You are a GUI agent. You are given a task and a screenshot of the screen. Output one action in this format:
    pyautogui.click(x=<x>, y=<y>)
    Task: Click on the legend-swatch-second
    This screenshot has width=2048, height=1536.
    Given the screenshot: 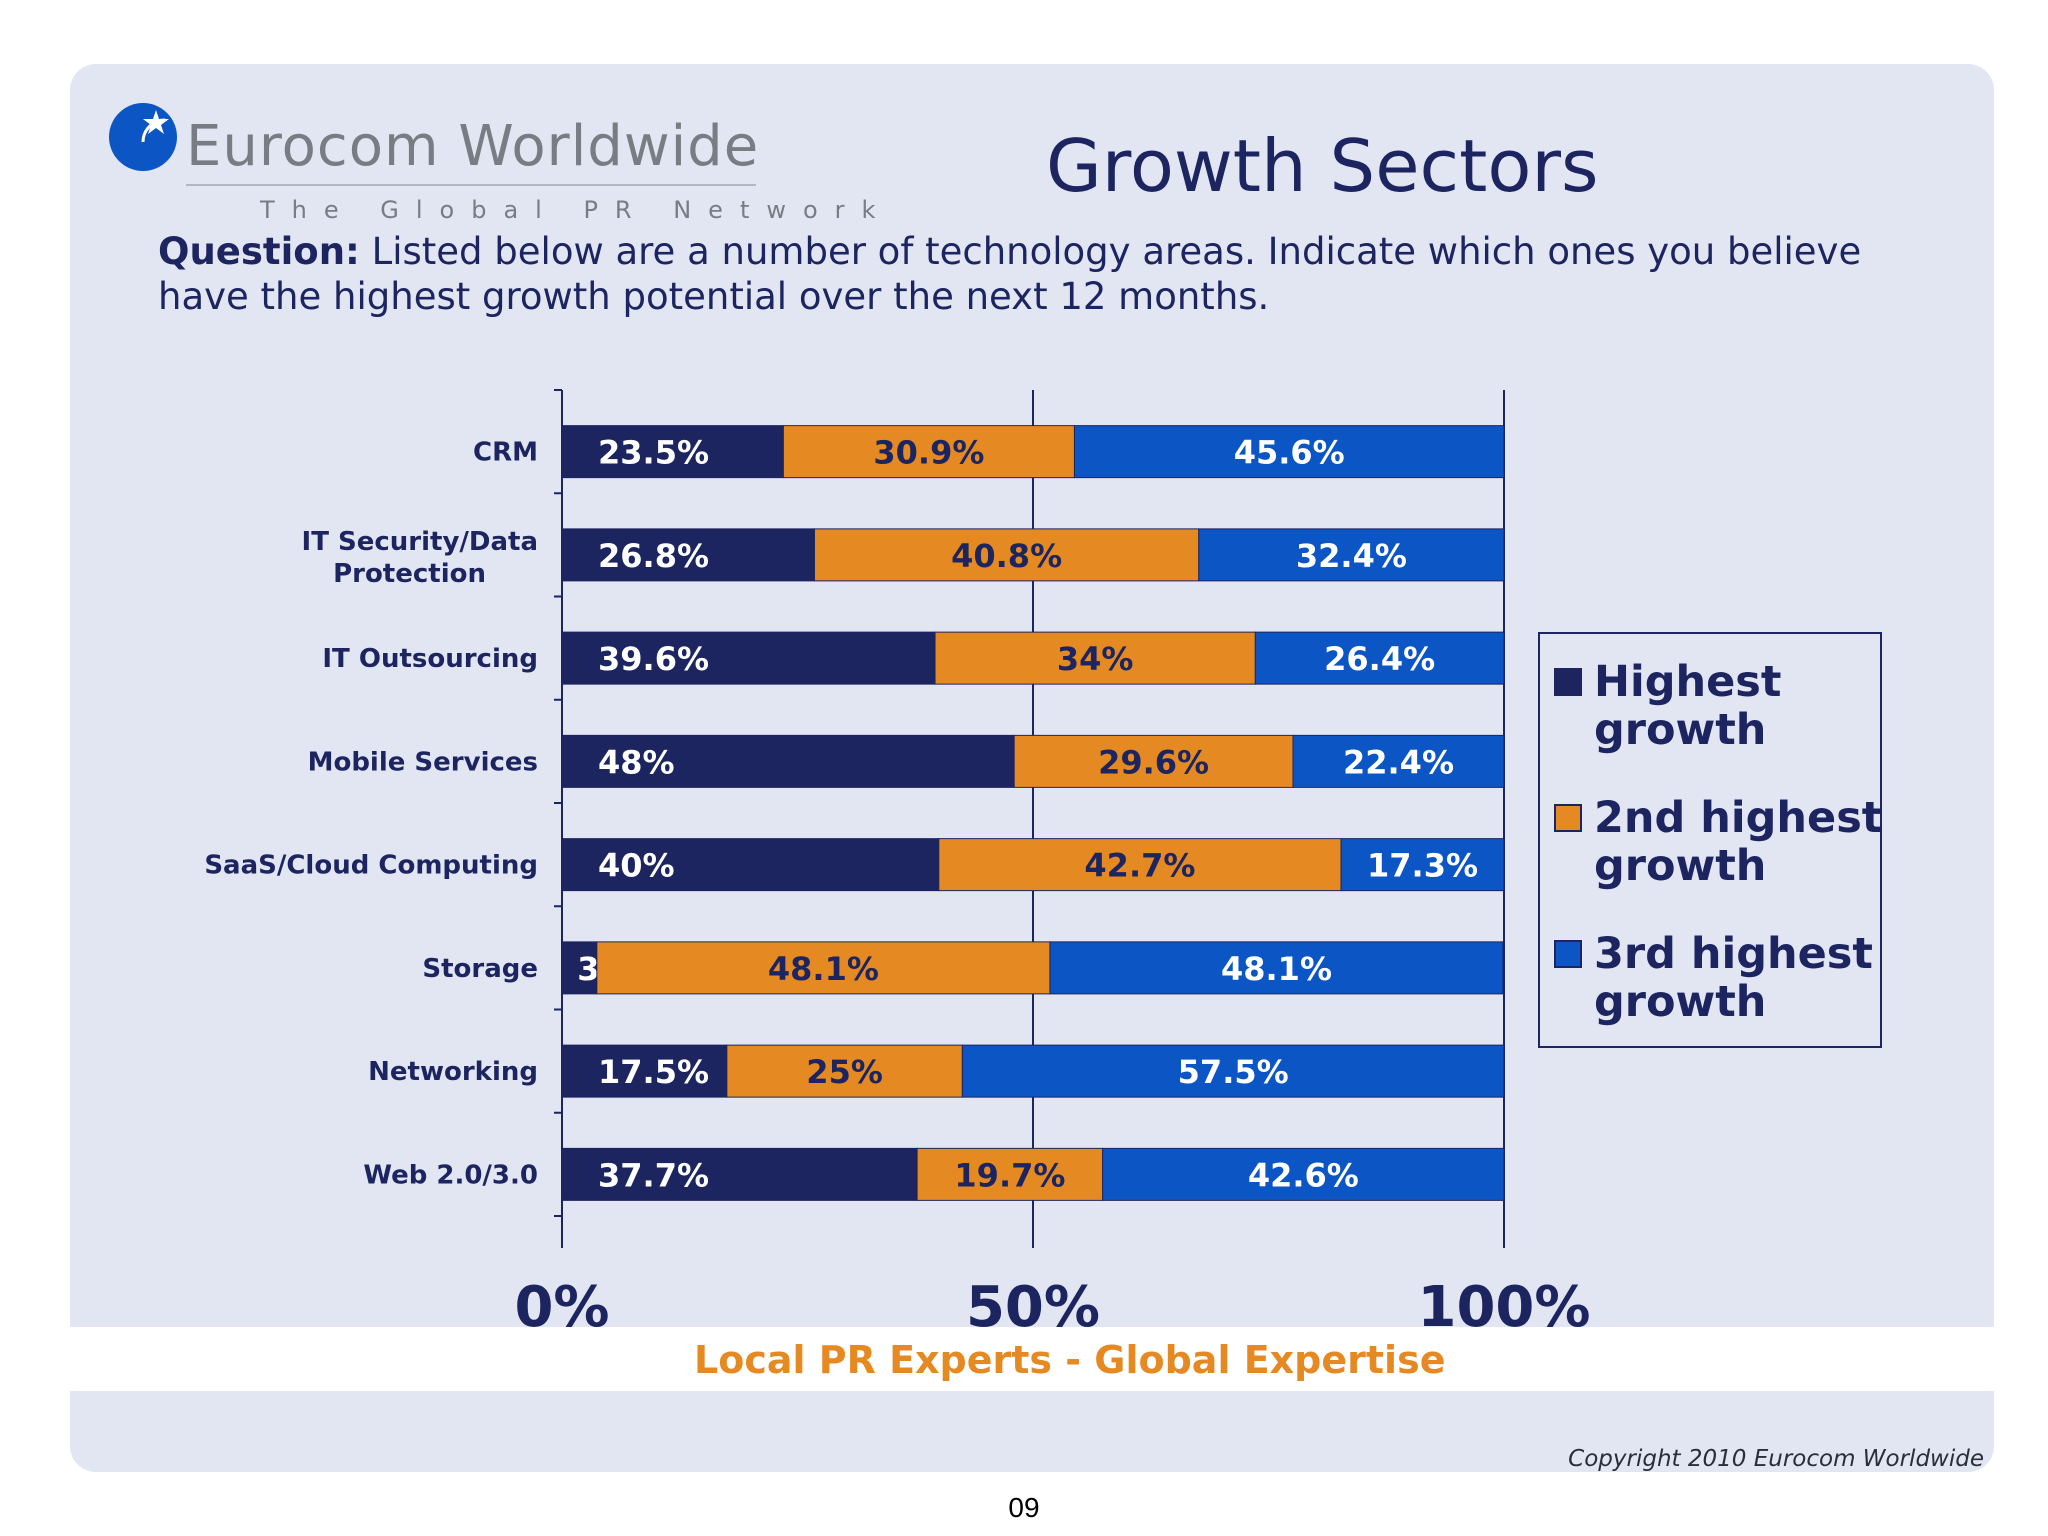 What is the action you would take?
    pyautogui.click(x=1568, y=818)
    